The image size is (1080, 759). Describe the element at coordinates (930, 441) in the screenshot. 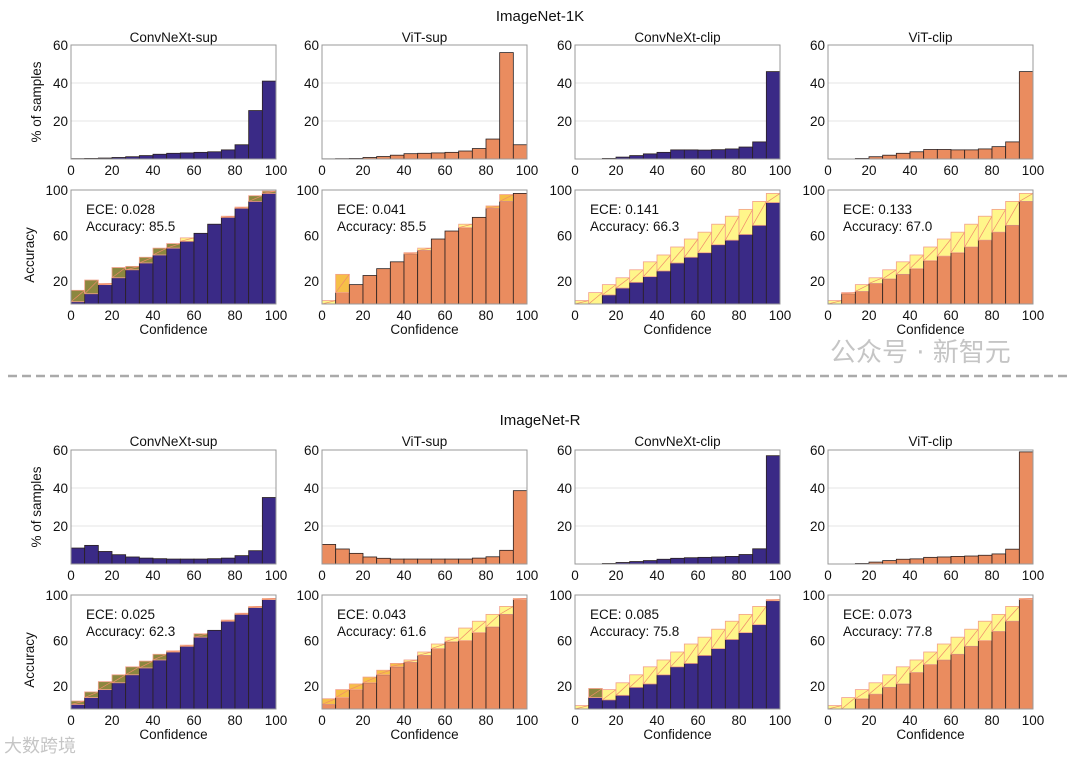

I see `subplot-title: ViT-clip` at that location.